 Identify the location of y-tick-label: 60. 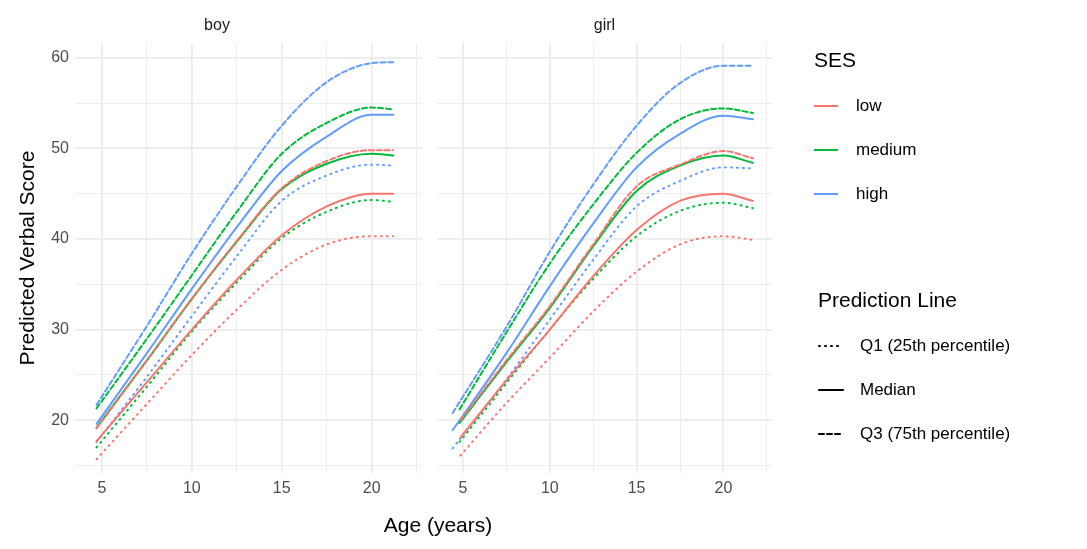
(60, 57).